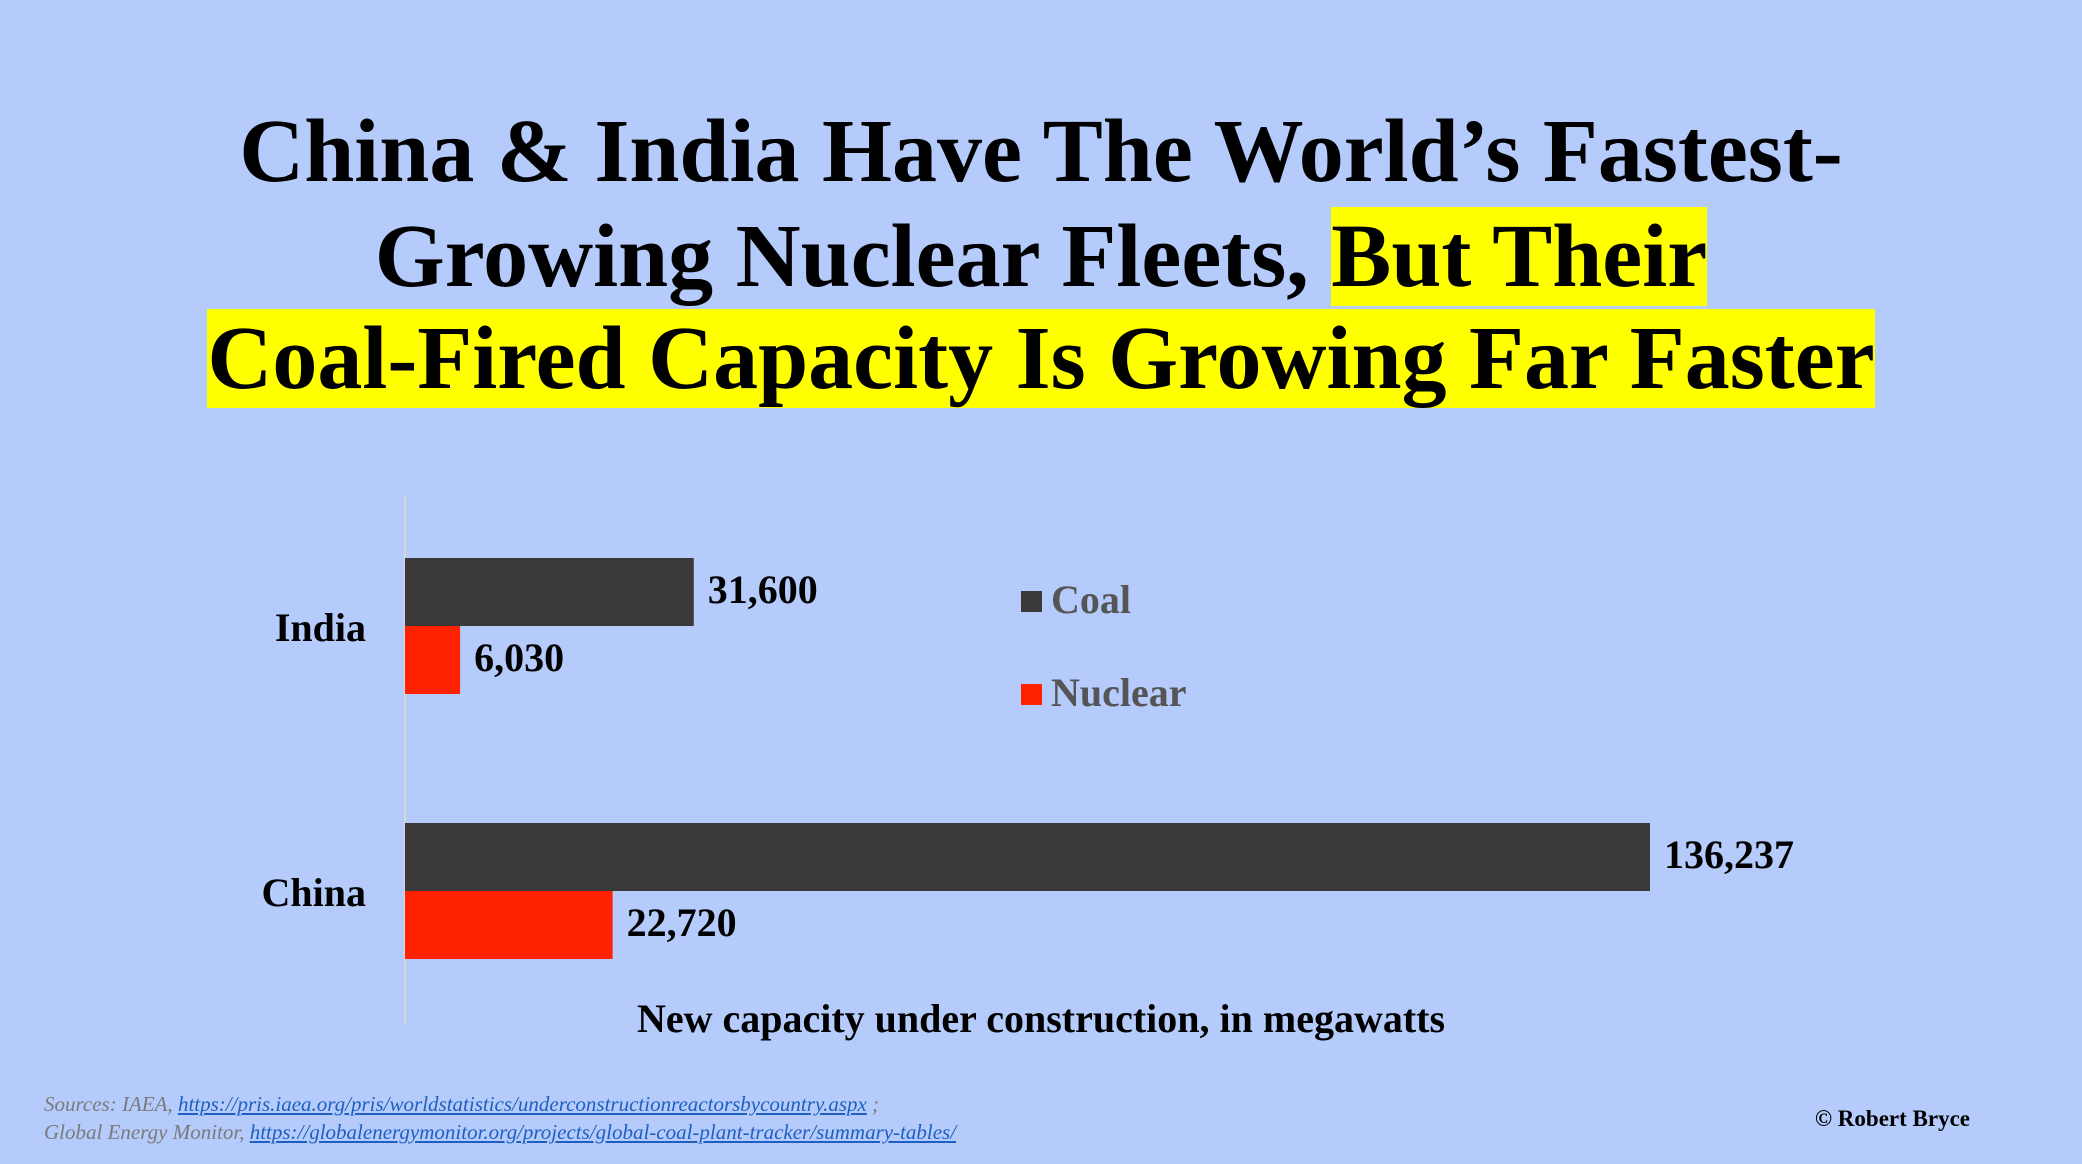 The image size is (2082, 1164). I want to click on legend-label-nuclear: Nuclear, so click(1119, 692).